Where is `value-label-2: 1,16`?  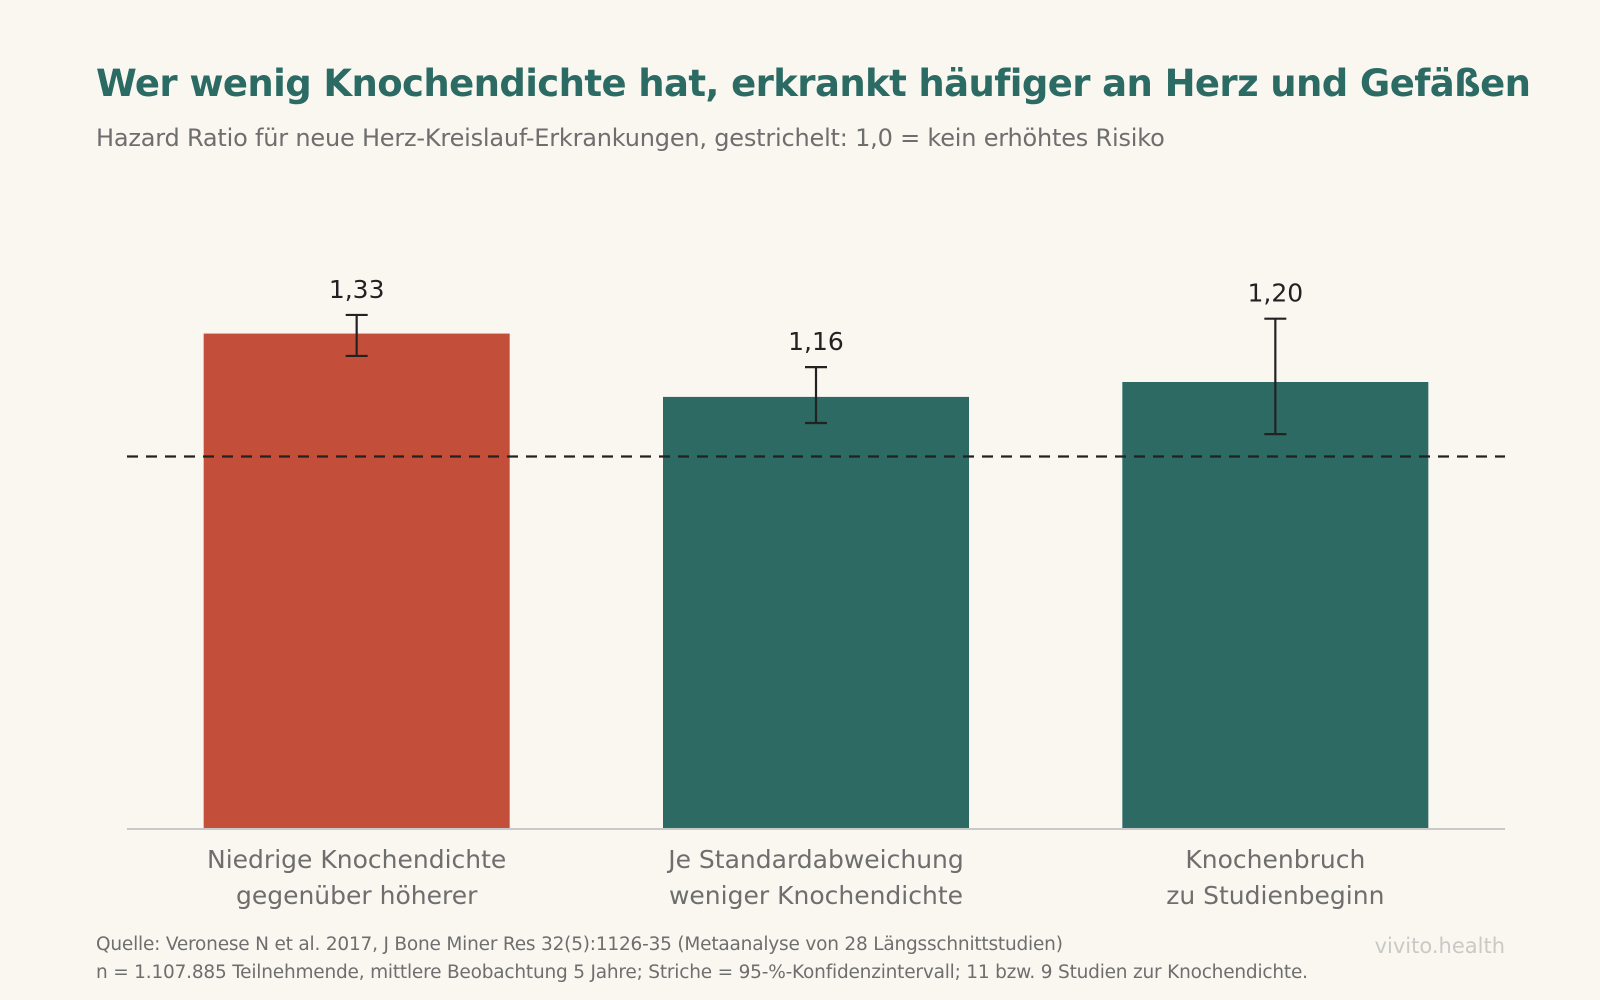
value-label-2: 1,16 is located at coordinates (816, 341).